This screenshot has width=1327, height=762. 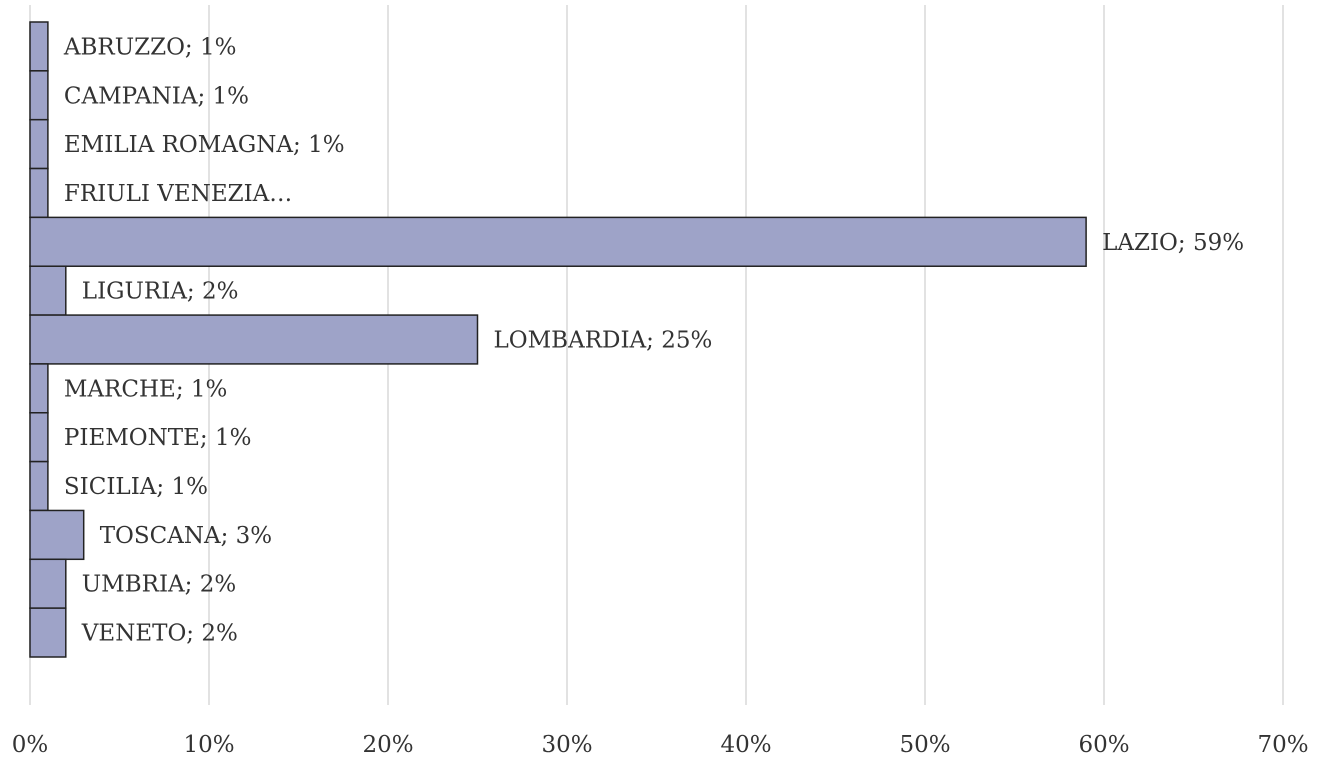 What do you see at coordinates (603, 341) in the screenshot?
I see `data-label: LOMBARDIA; 25%` at bounding box center [603, 341].